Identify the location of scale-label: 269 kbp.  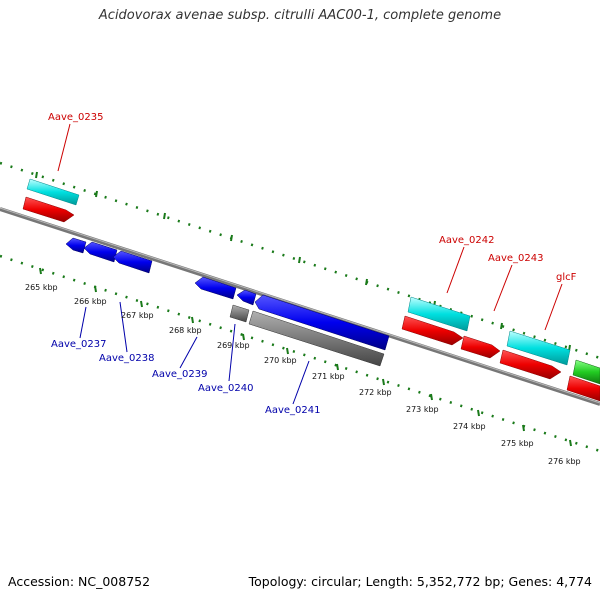
(233, 345).